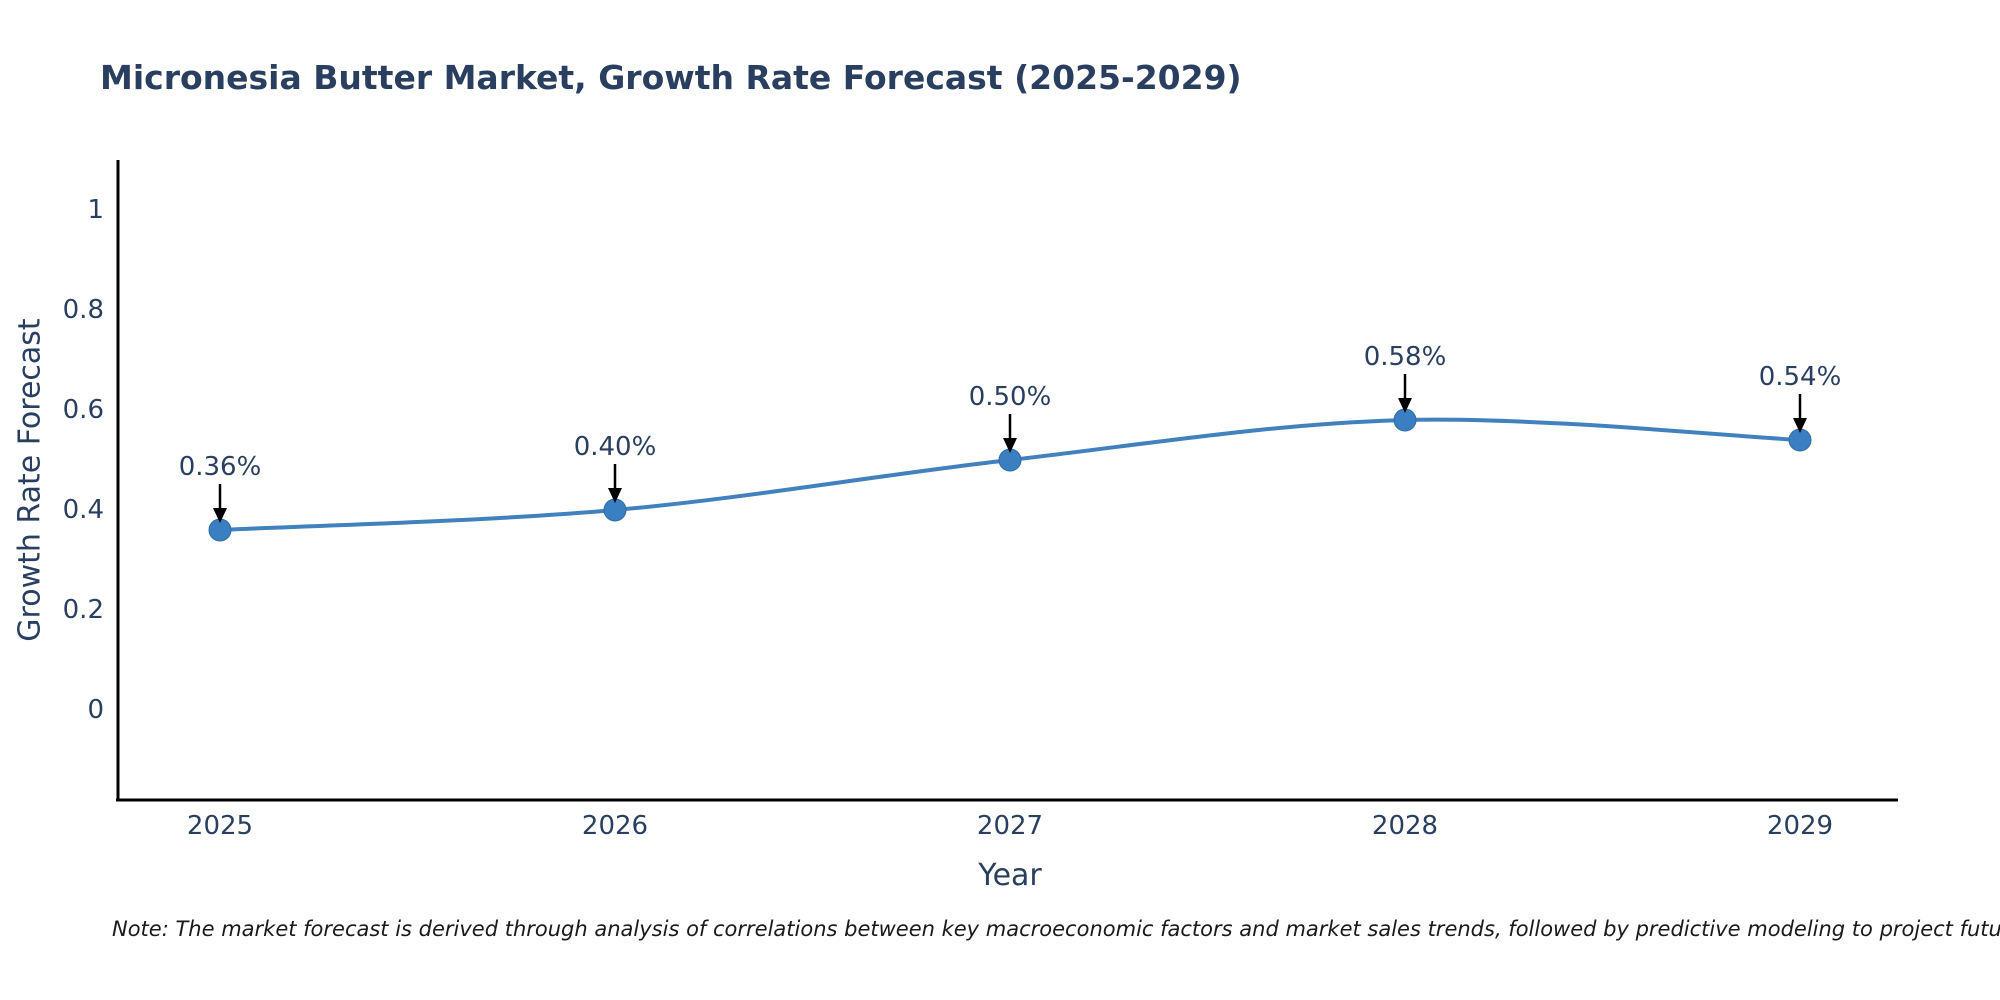  Describe the element at coordinates (220, 826) in the screenshot. I see `x-tick-label: 2025` at that location.